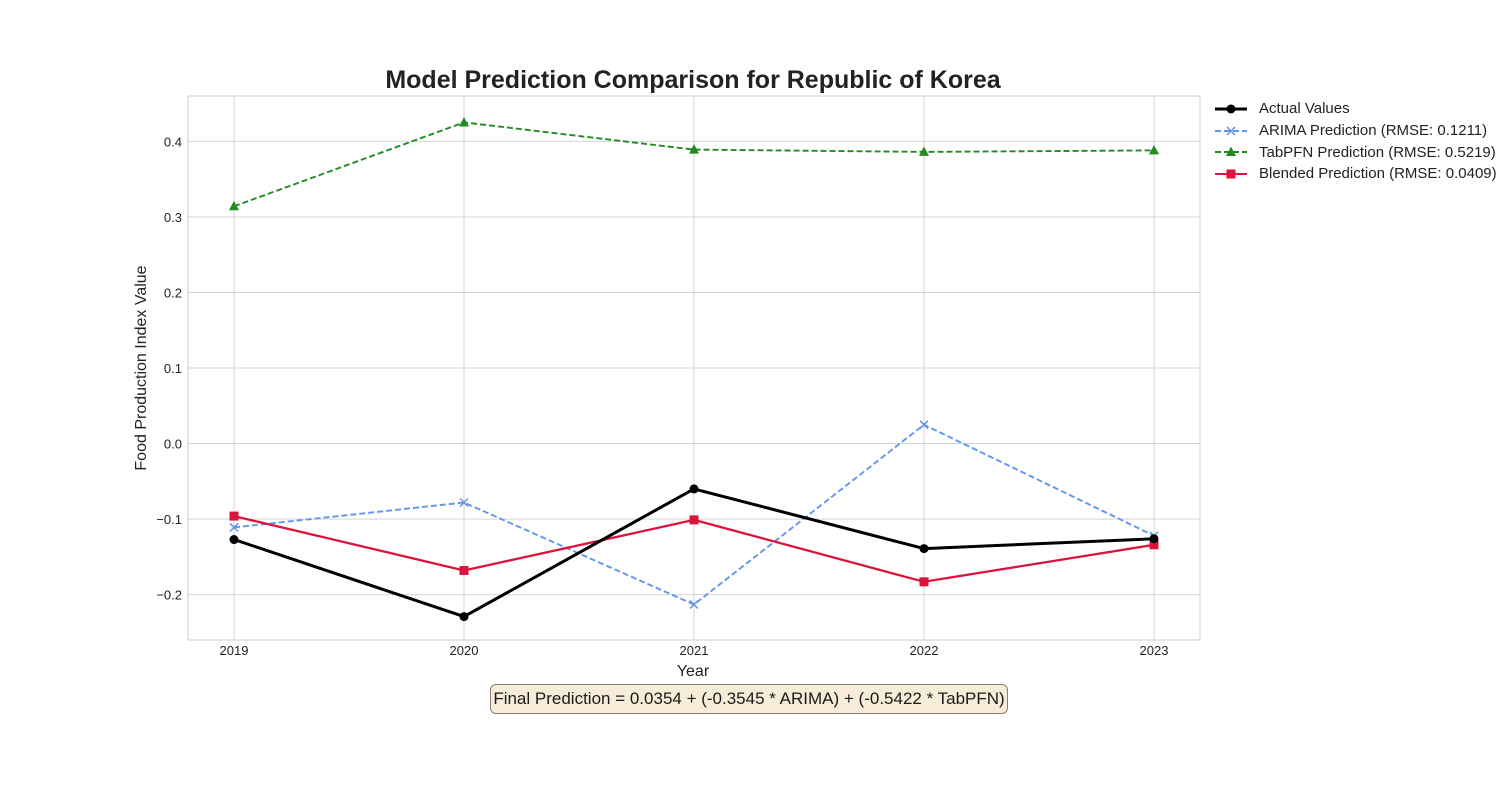 The image size is (1500, 800). What do you see at coordinates (173, 217) in the screenshot?
I see `y-tick-label: 0.3` at bounding box center [173, 217].